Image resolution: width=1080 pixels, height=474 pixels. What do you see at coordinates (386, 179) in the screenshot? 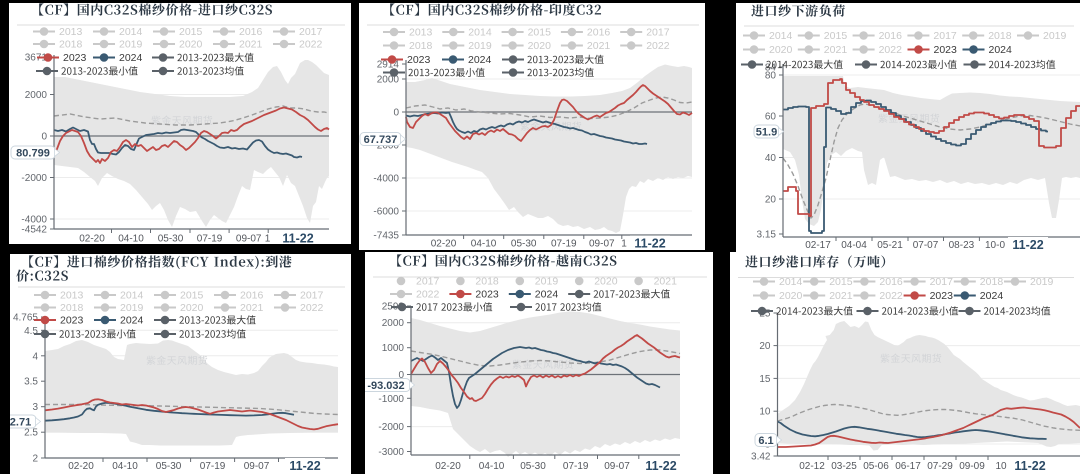
I see `svg-text: -4000` at bounding box center [386, 179].